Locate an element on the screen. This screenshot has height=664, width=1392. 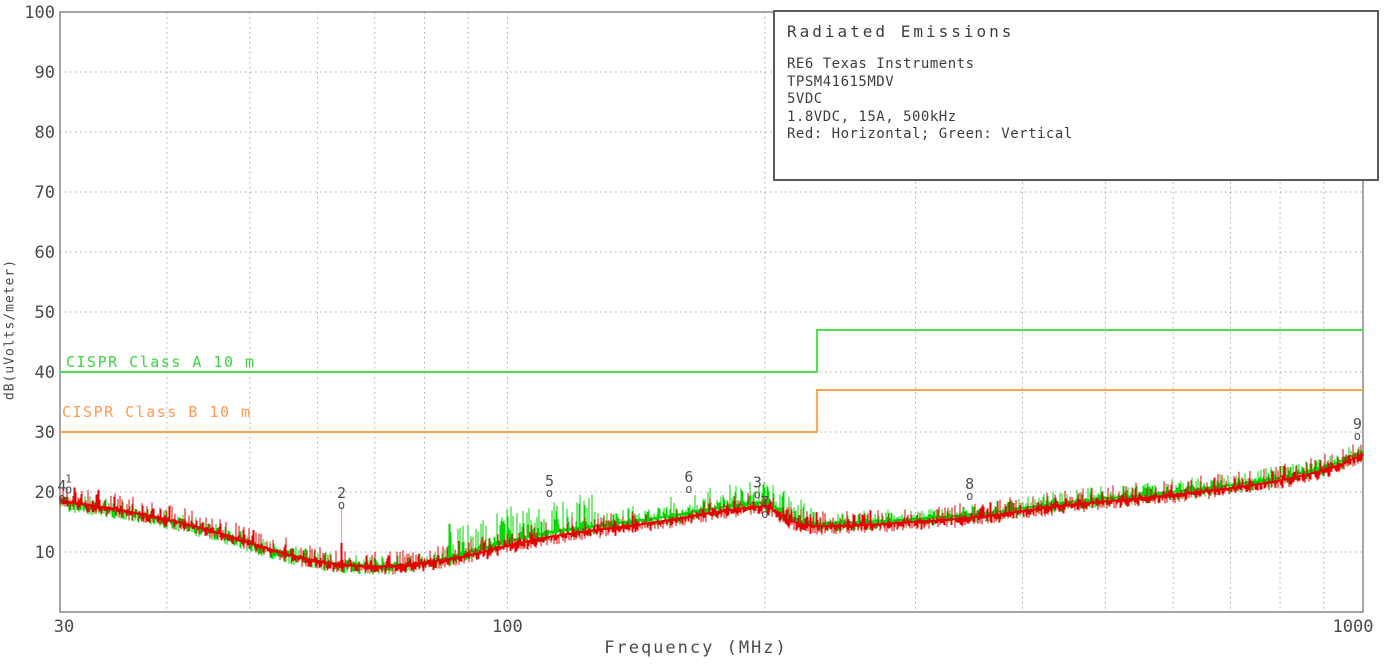
x-tick-100: 100 is located at coordinates (507, 627).